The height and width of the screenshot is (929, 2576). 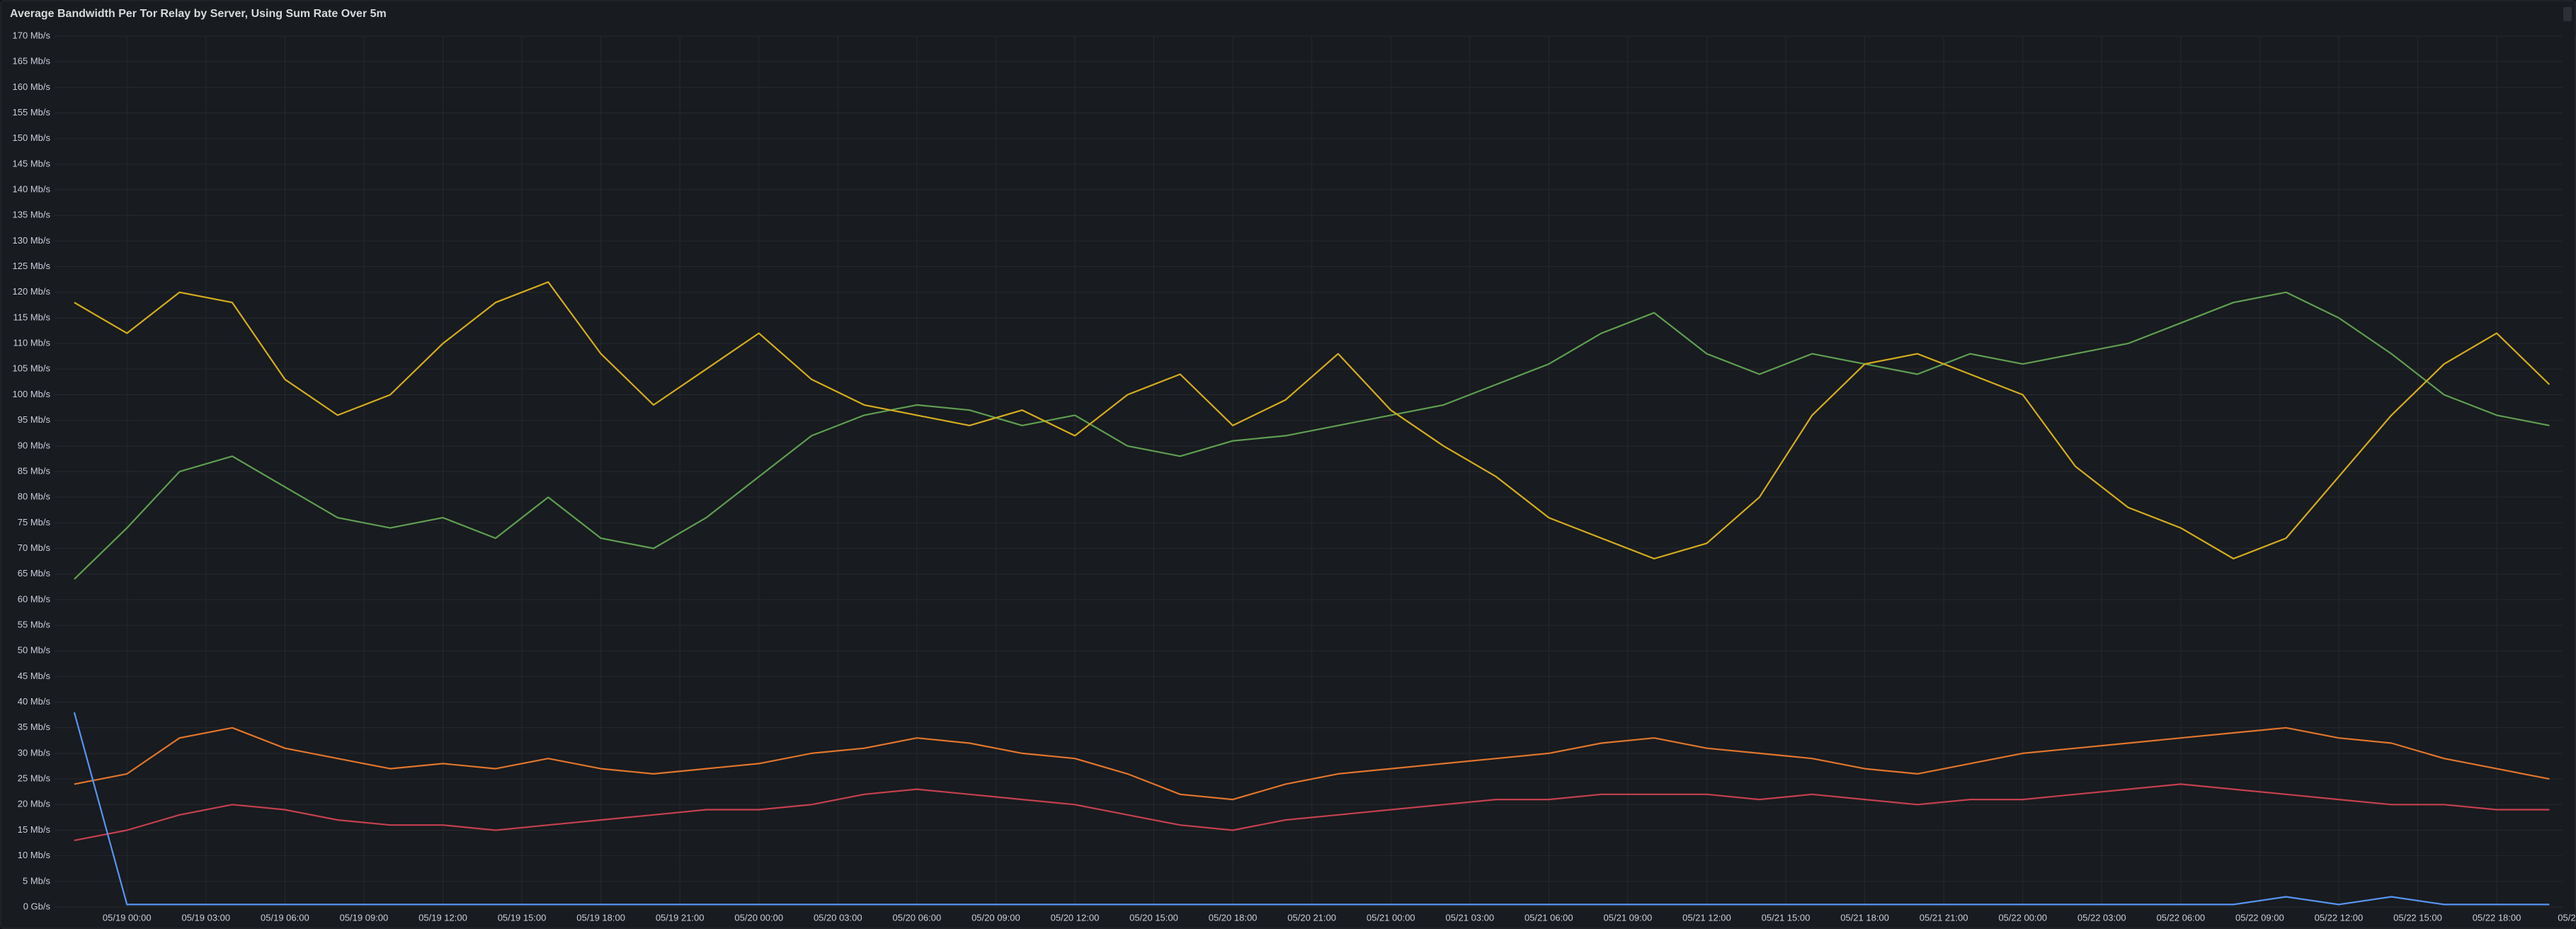 I want to click on x-tick-label: 05/21 21:00, so click(x=1944, y=918).